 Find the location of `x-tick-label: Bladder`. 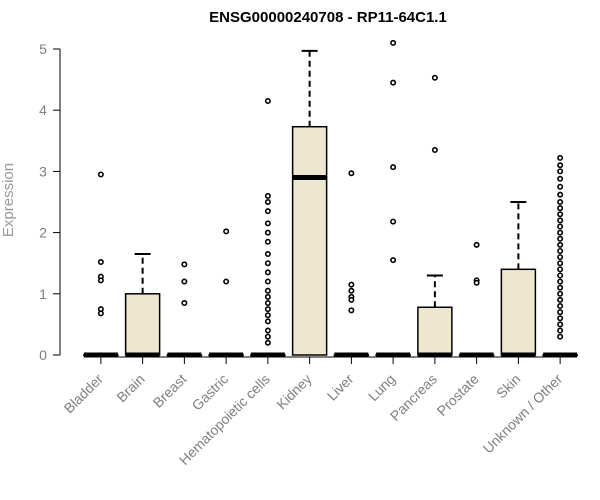

x-tick-label: Bladder is located at coordinates (84, 394).